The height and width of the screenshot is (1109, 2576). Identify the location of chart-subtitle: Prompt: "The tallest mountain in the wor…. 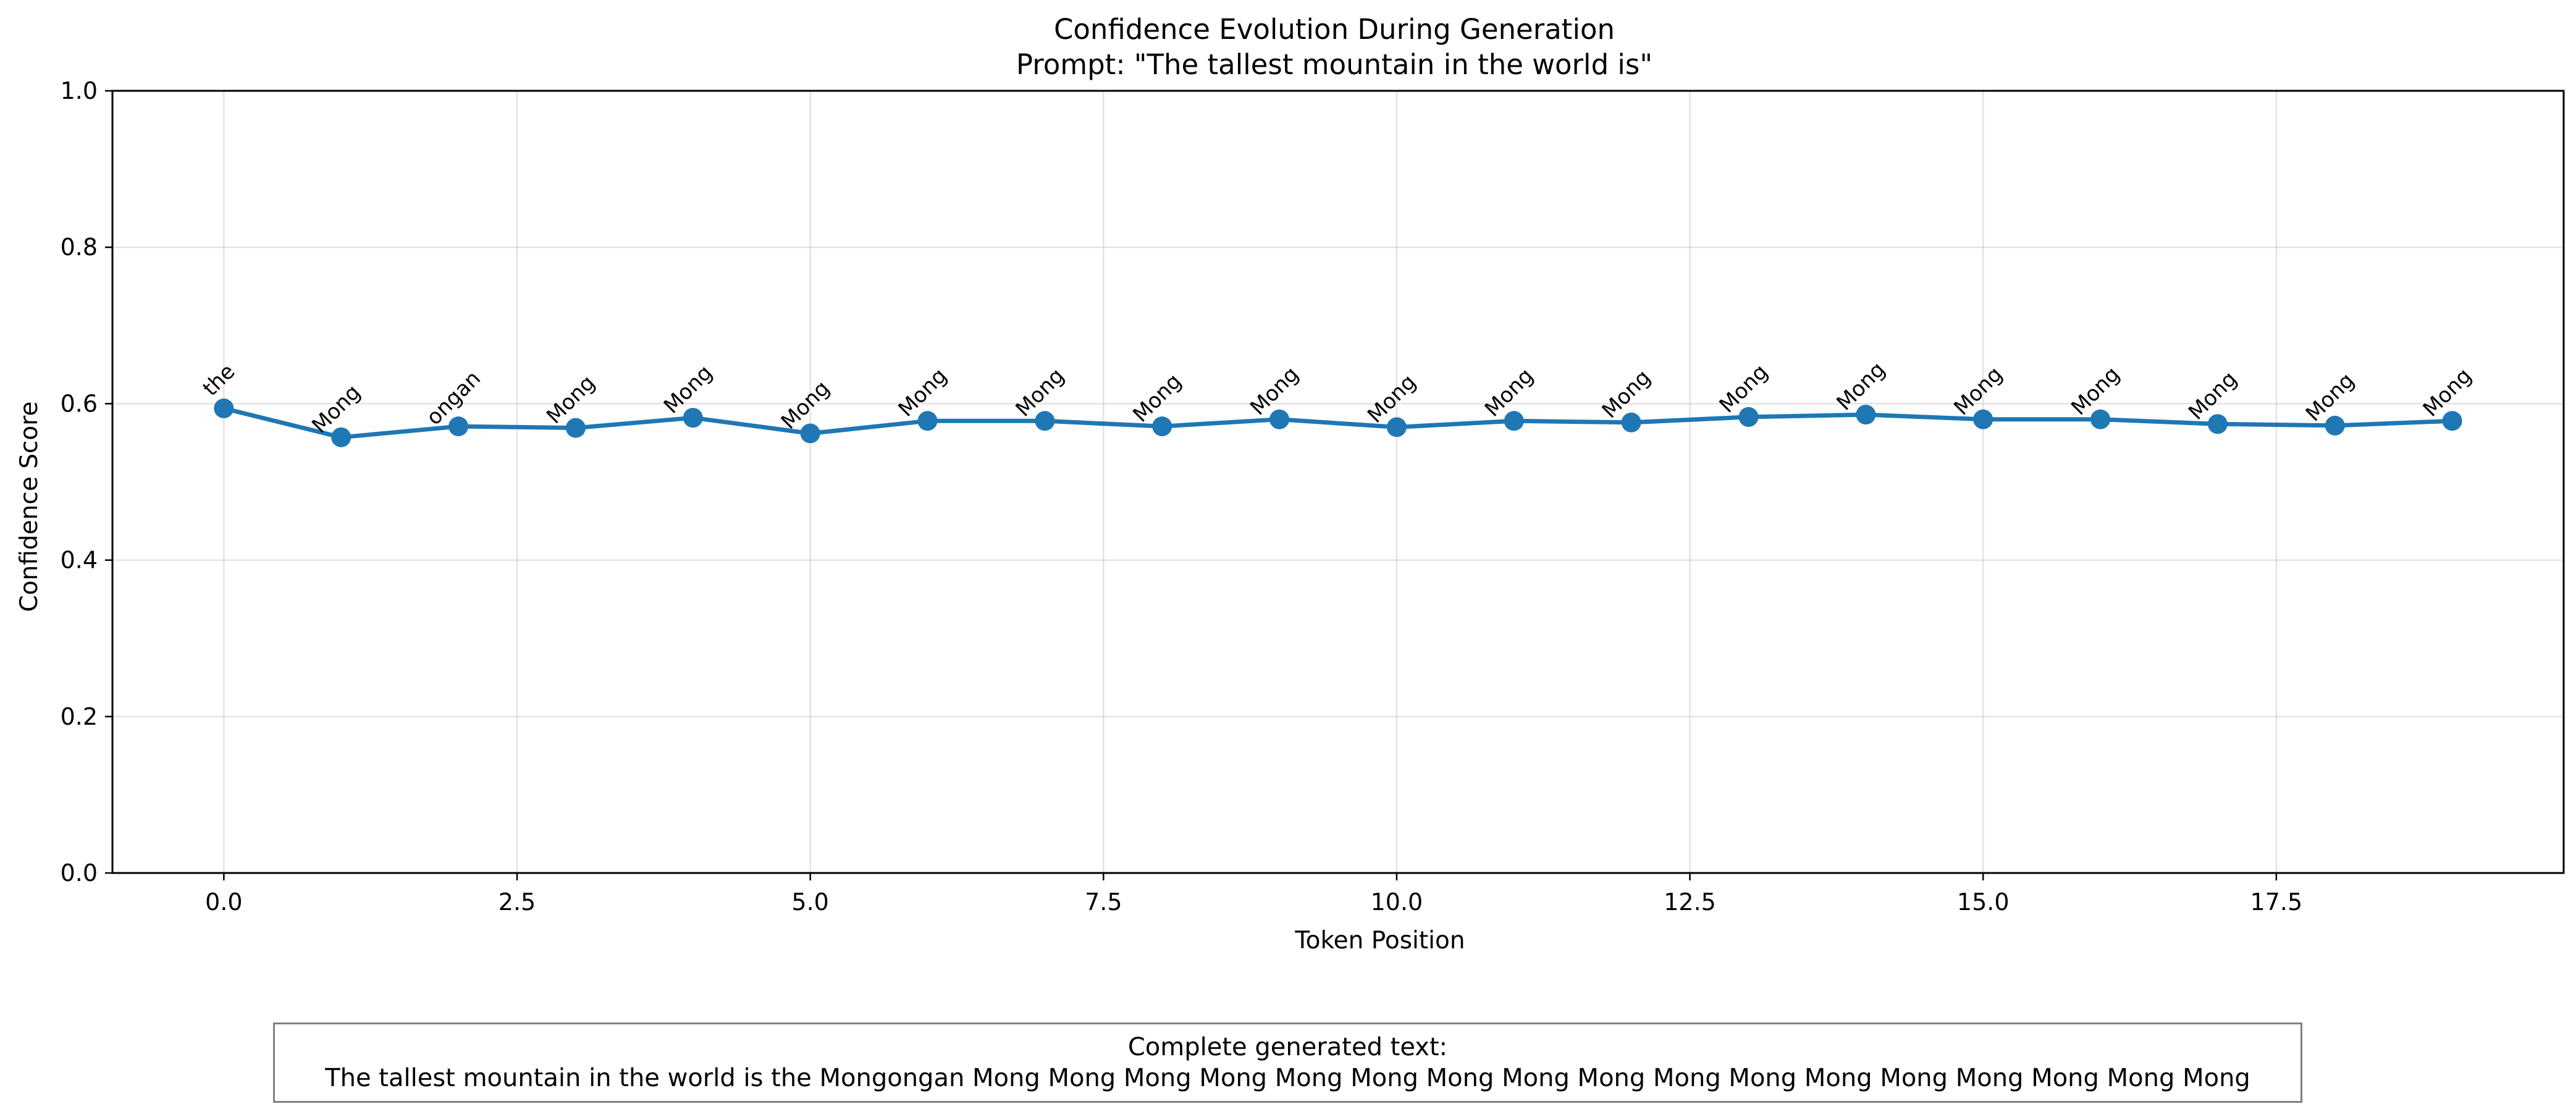
(1334, 64).